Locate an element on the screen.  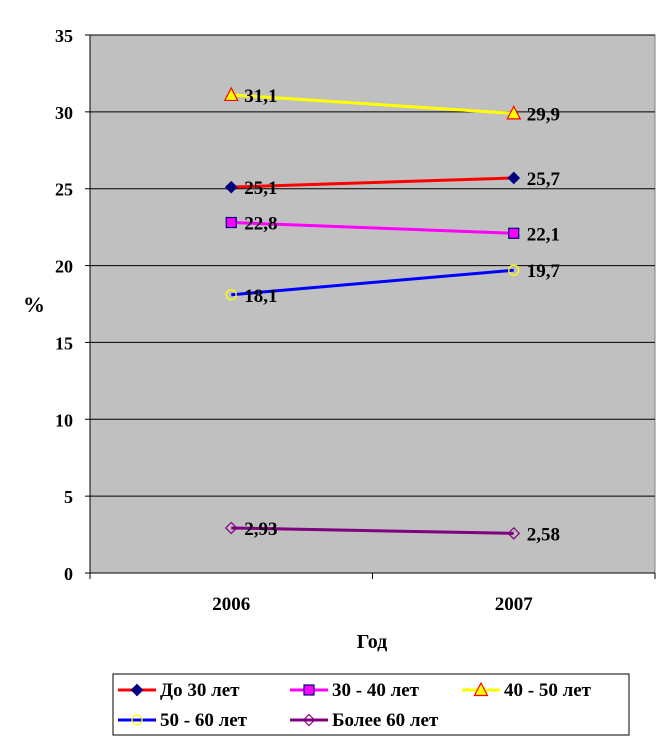
legend-item: До 30 лет is located at coordinates (179, 690).